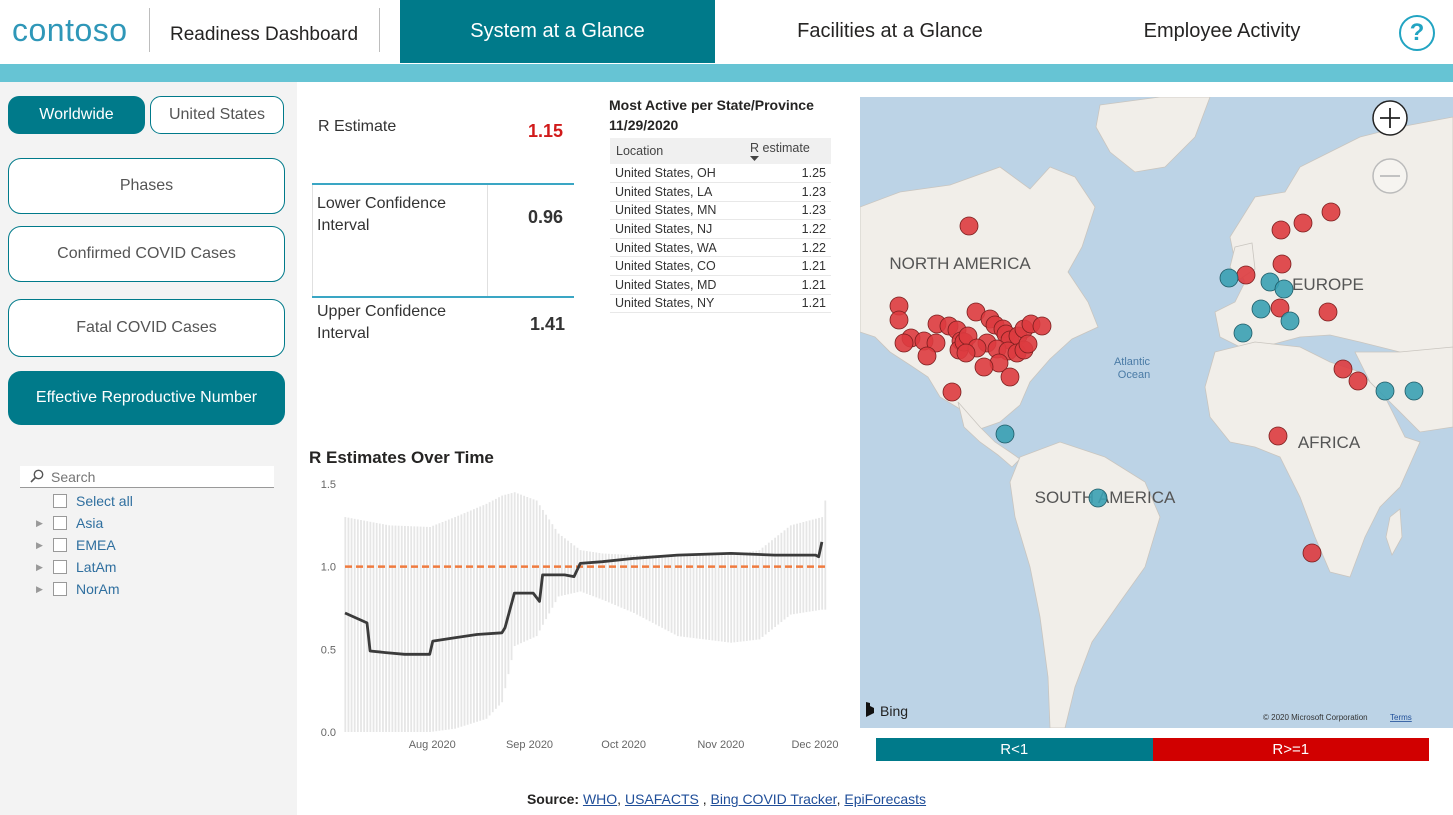 The height and width of the screenshot is (815, 1453). I want to click on table-row: United States, LA 1.23, so click(720, 192).